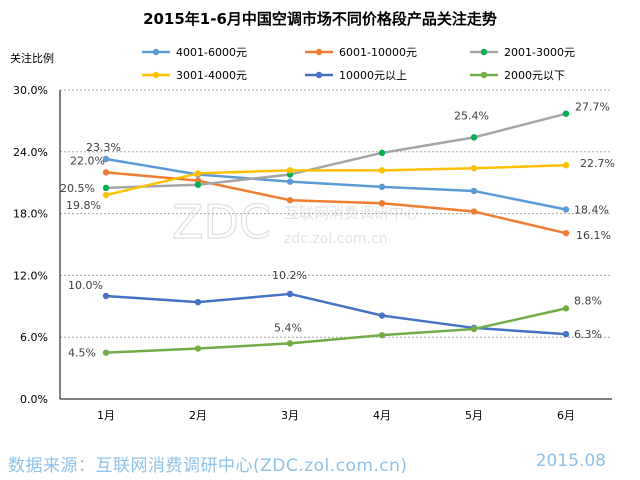 The image size is (640, 480). What do you see at coordinates (30, 275) in the screenshot?
I see `y-tick-label: 12.0%` at bounding box center [30, 275].